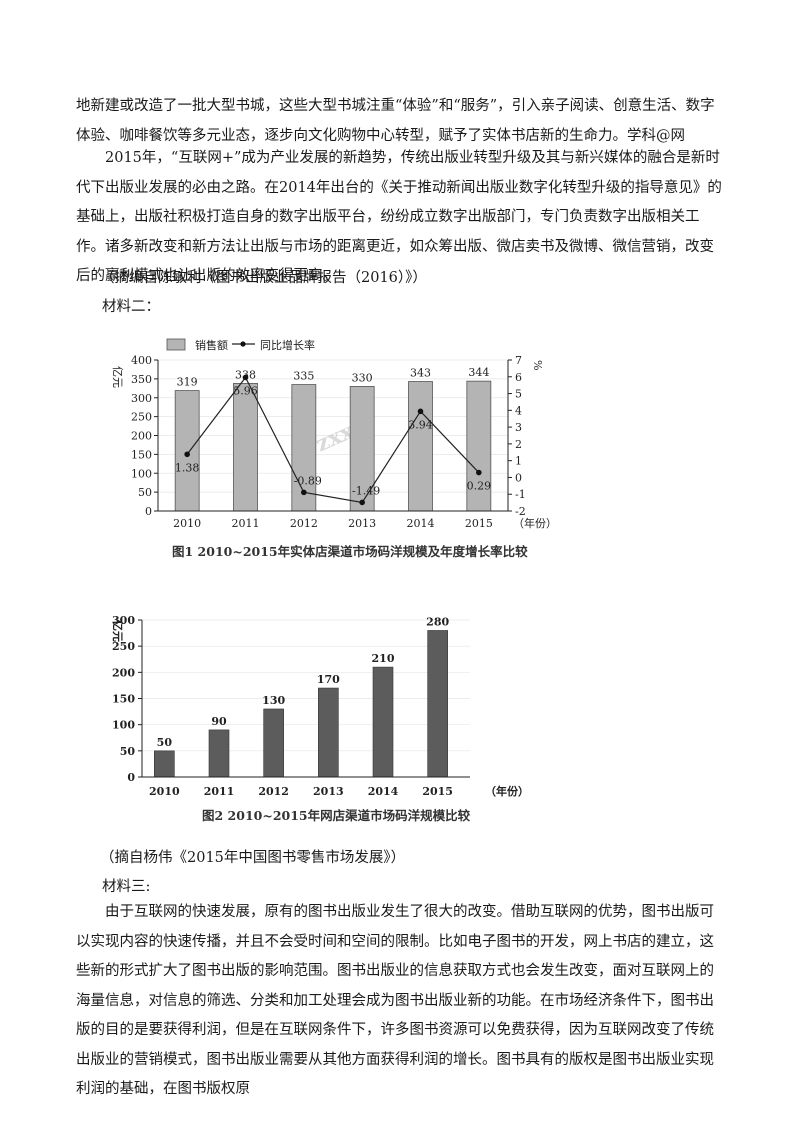  Describe the element at coordinates (328, 679) in the screenshot. I see `online-sales-bar-value: 170` at that location.